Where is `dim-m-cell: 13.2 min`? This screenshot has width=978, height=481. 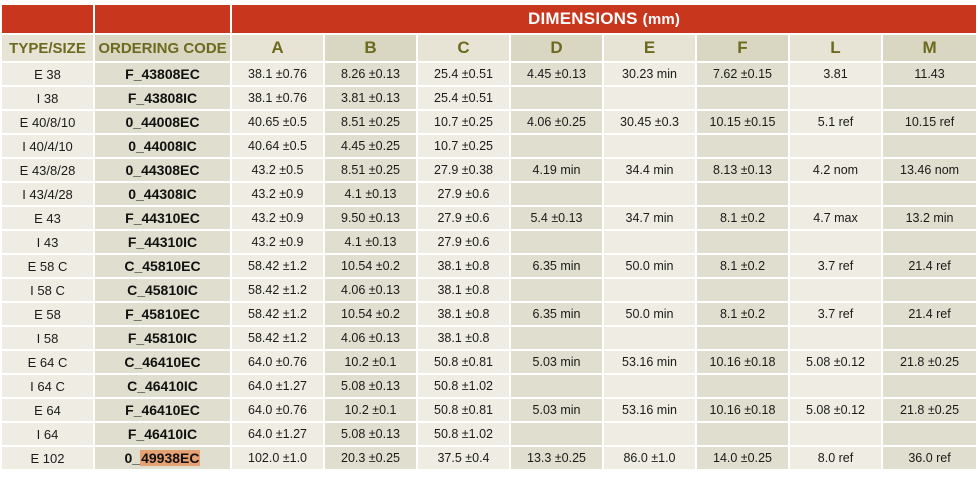
dim-m-cell: 13.2 min is located at coordinates (929, 218).